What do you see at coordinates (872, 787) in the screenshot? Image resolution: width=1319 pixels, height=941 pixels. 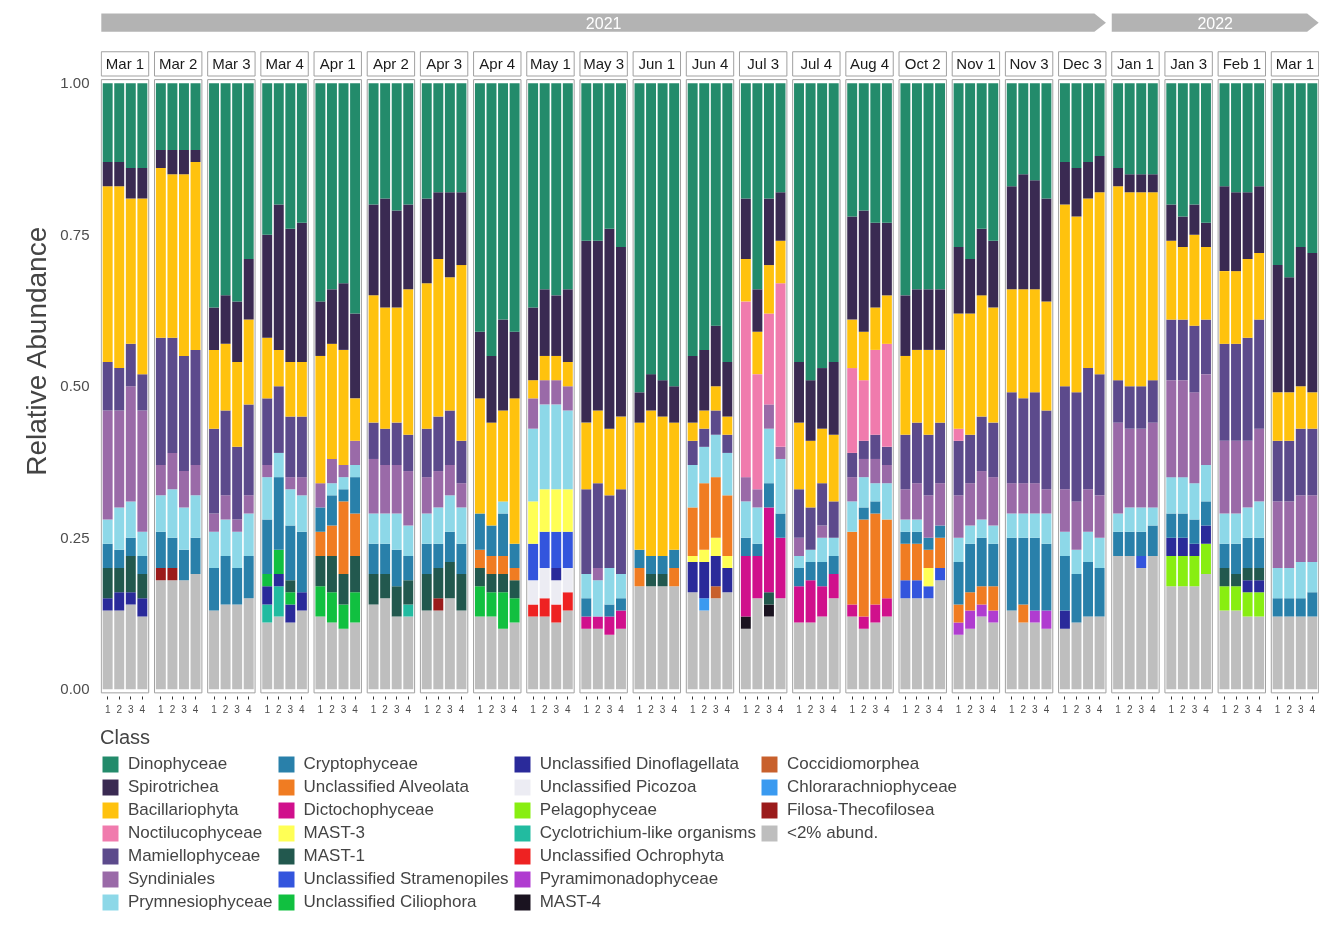 I see `legend-label: Chlorarachniophyceae` at bounding box center [872, 787].